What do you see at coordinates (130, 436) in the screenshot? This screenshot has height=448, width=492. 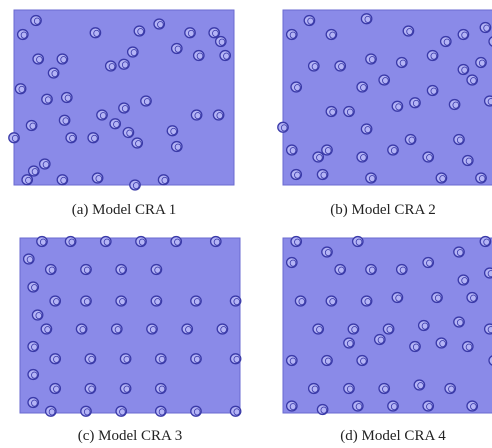 I see `caption-cra-3: (c) Model CRA 3` at bounding box center [130, 436].